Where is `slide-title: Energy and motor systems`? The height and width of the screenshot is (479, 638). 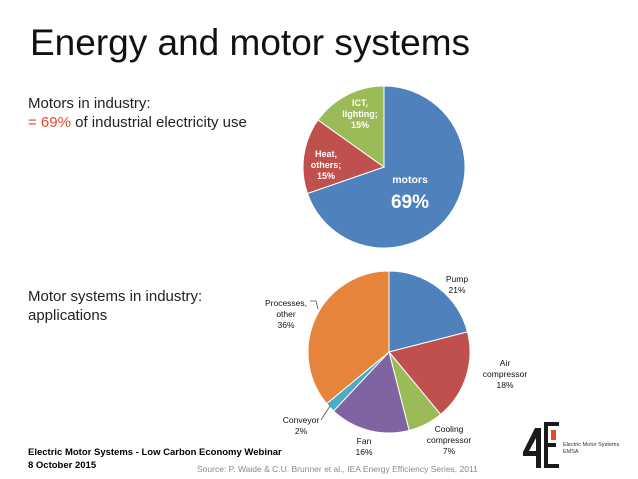 slide-title: Energy and motor systems is located at coordinates (250, 42).